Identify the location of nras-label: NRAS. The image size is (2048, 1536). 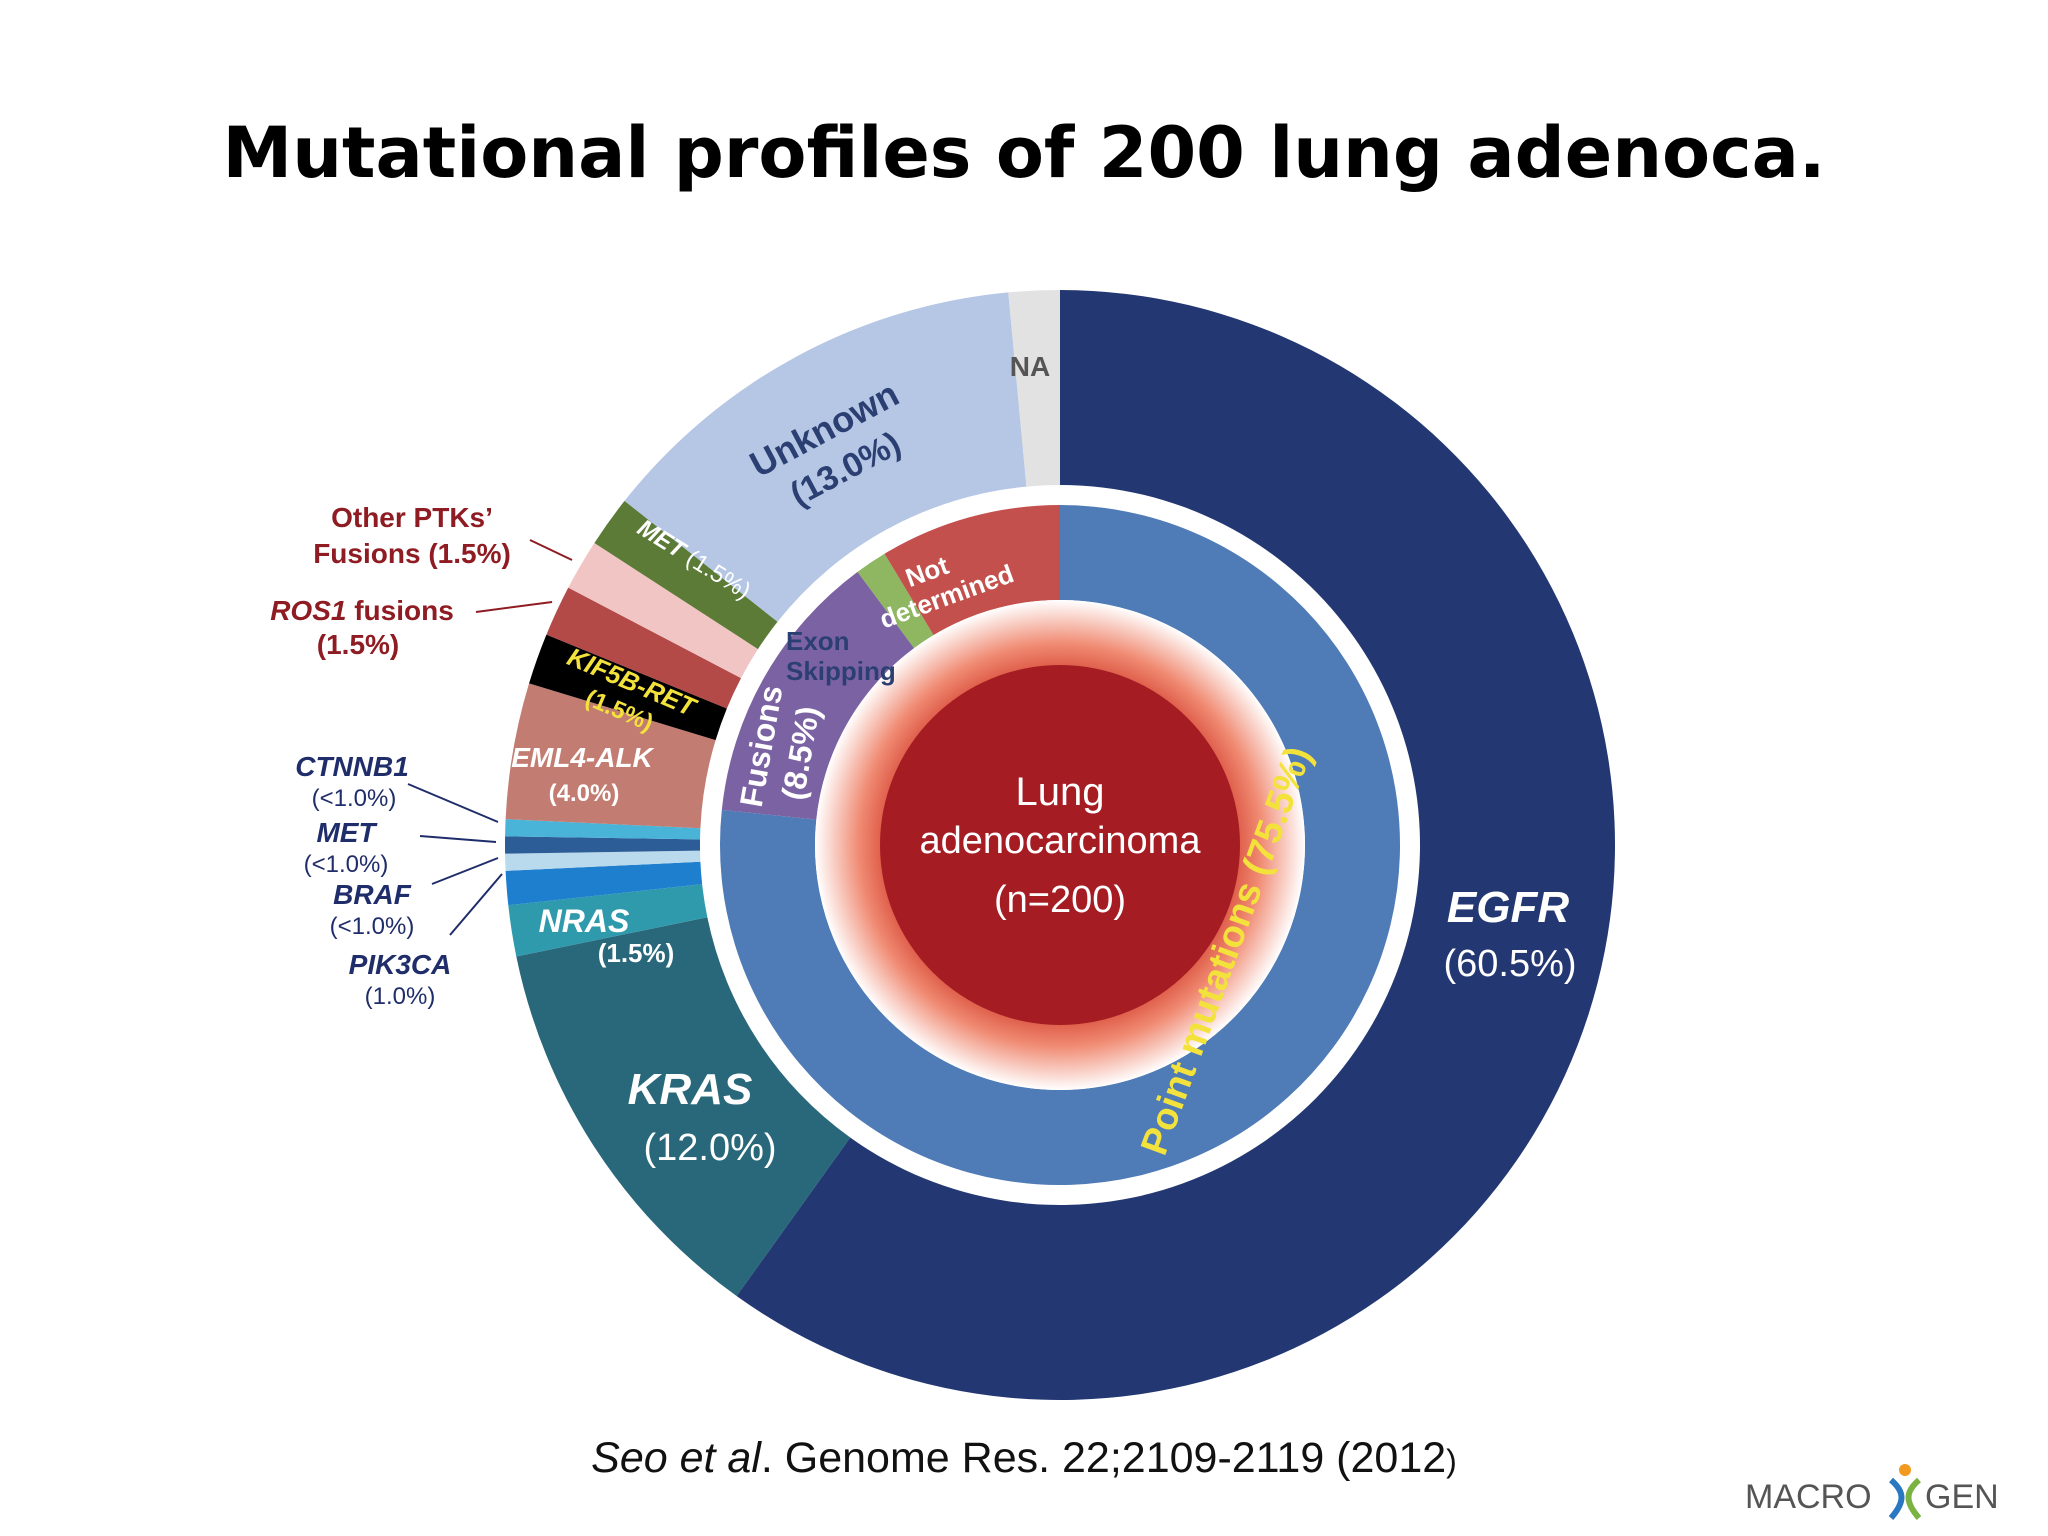
(584, 921).